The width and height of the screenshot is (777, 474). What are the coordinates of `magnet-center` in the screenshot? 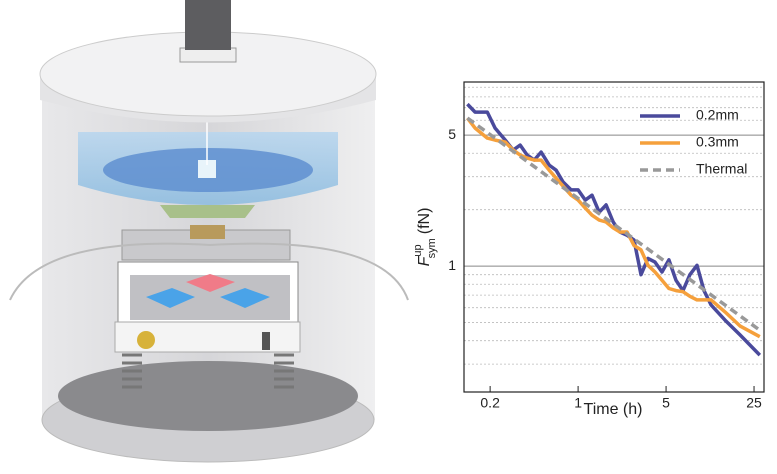 It's located at (210, 283).